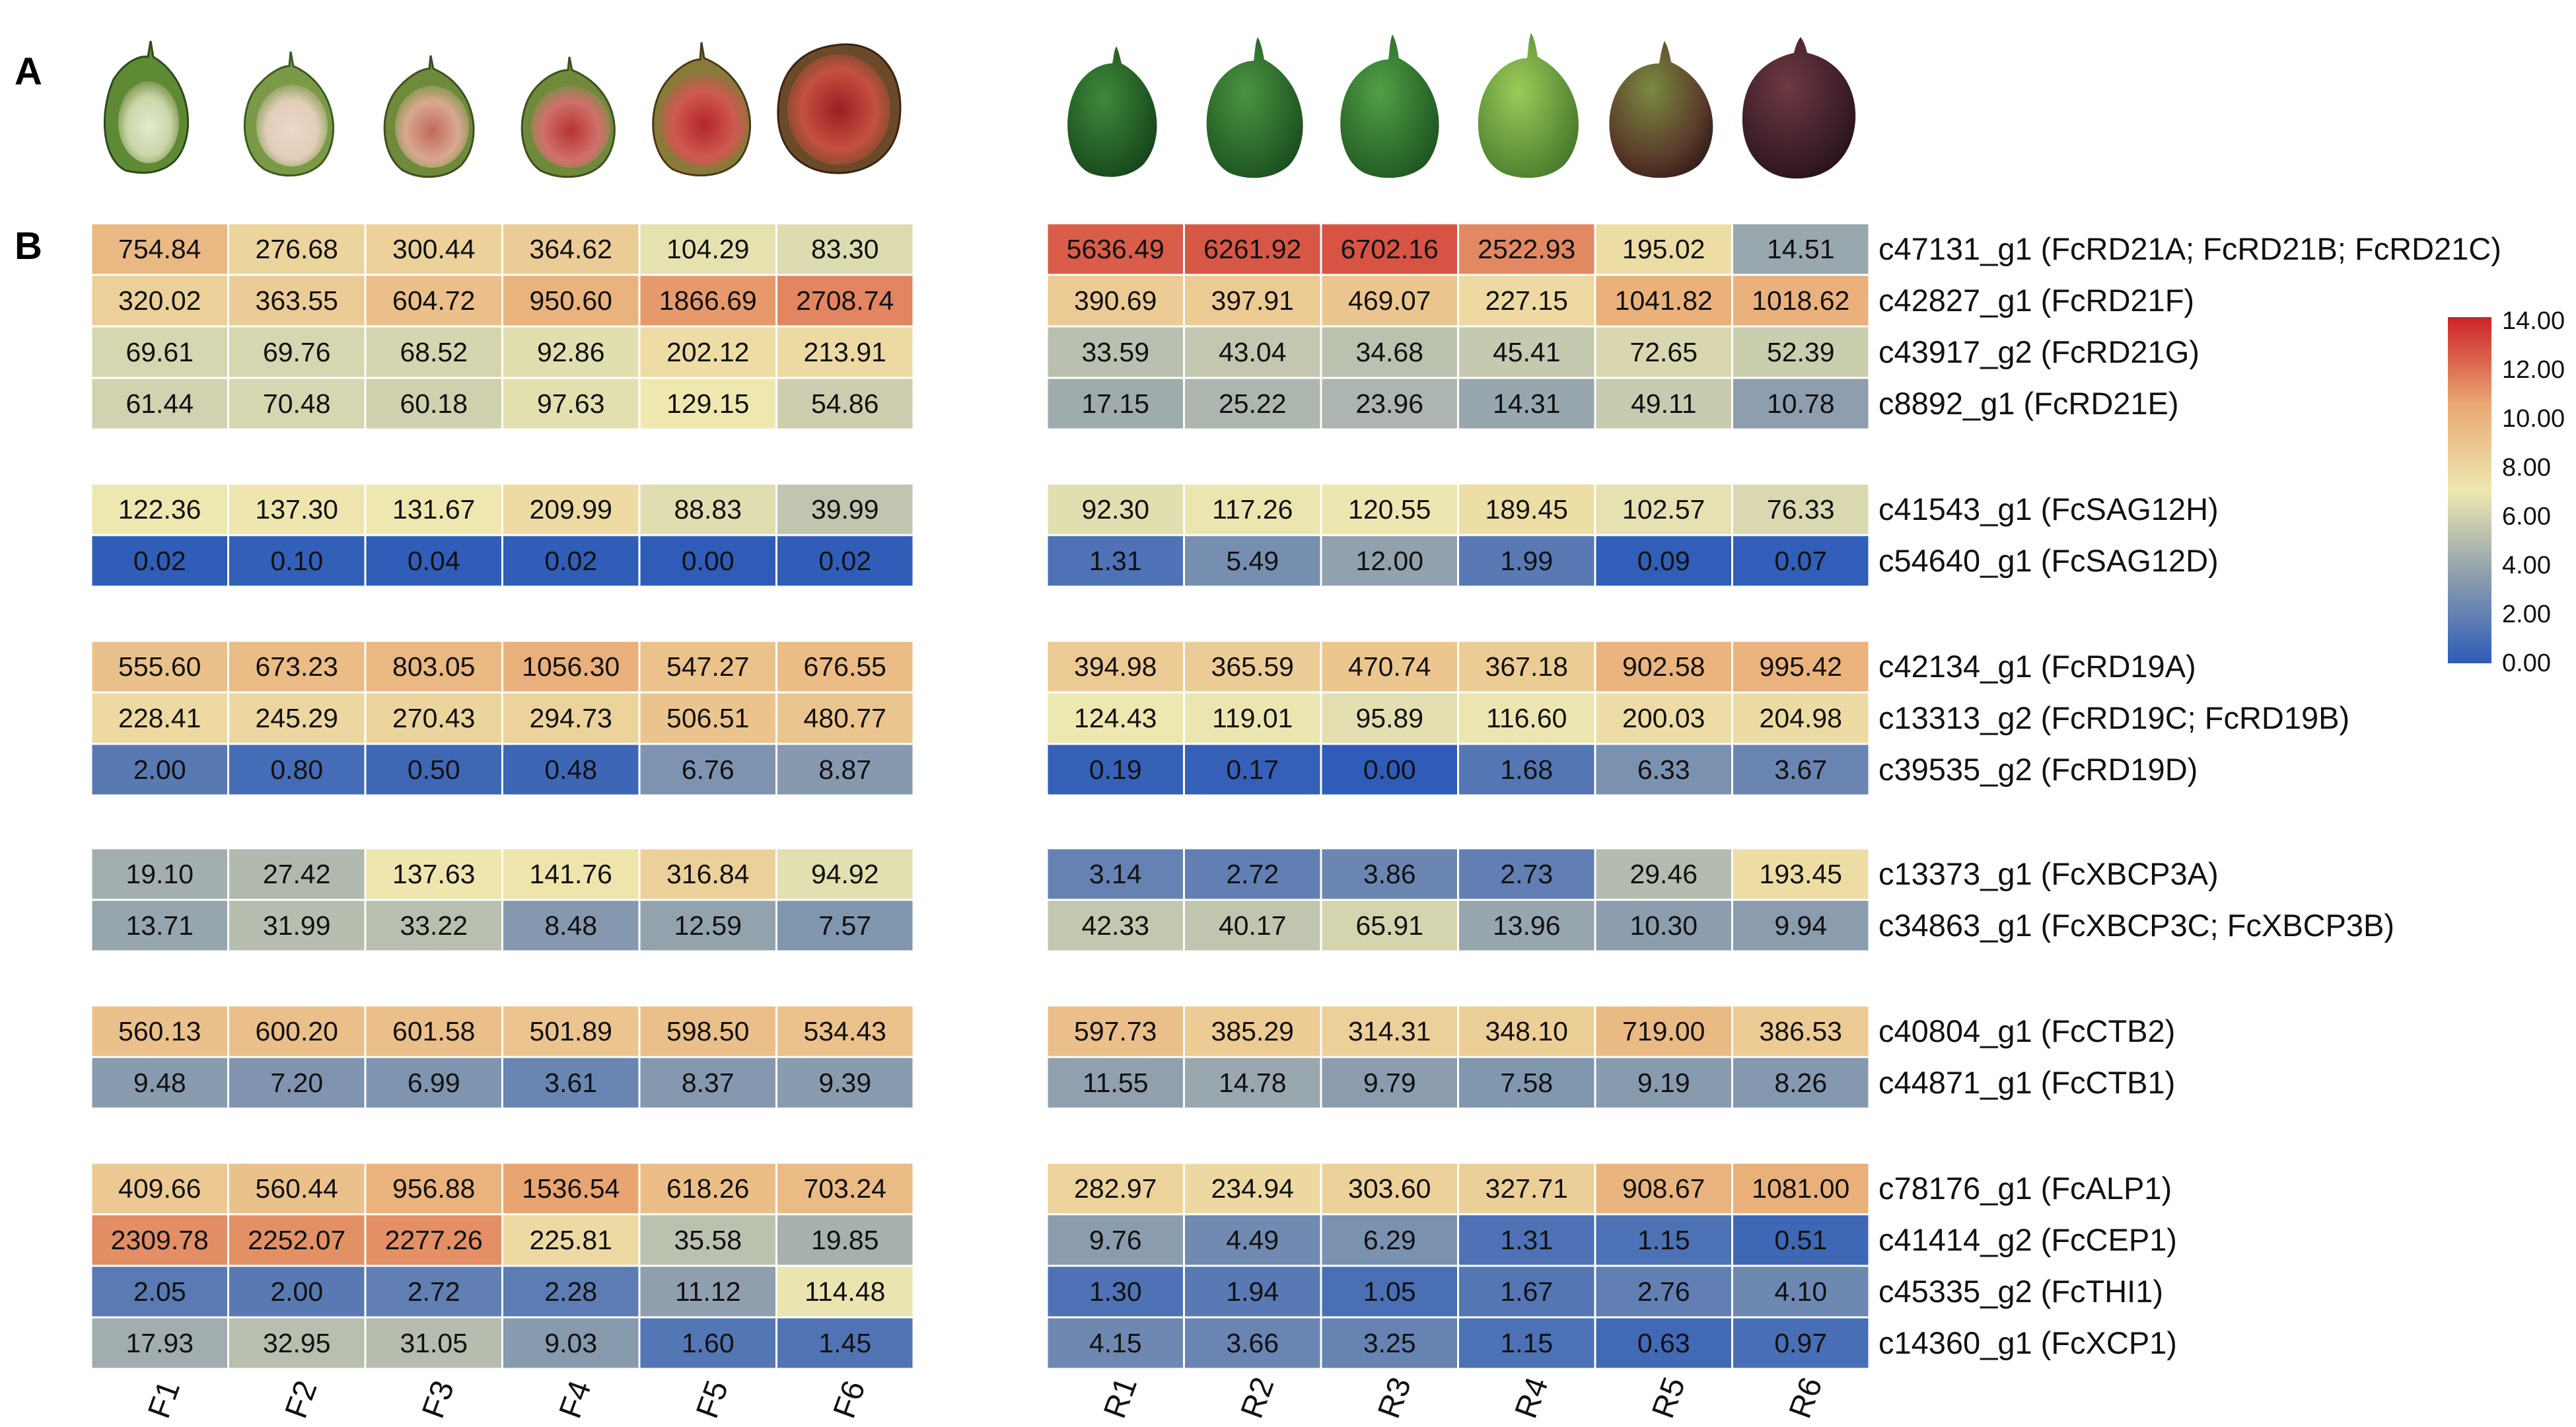 This screenshot has width=2576, height=1427. I want to click on heatmap-cell-value: 227.15, so click(1526, 300).